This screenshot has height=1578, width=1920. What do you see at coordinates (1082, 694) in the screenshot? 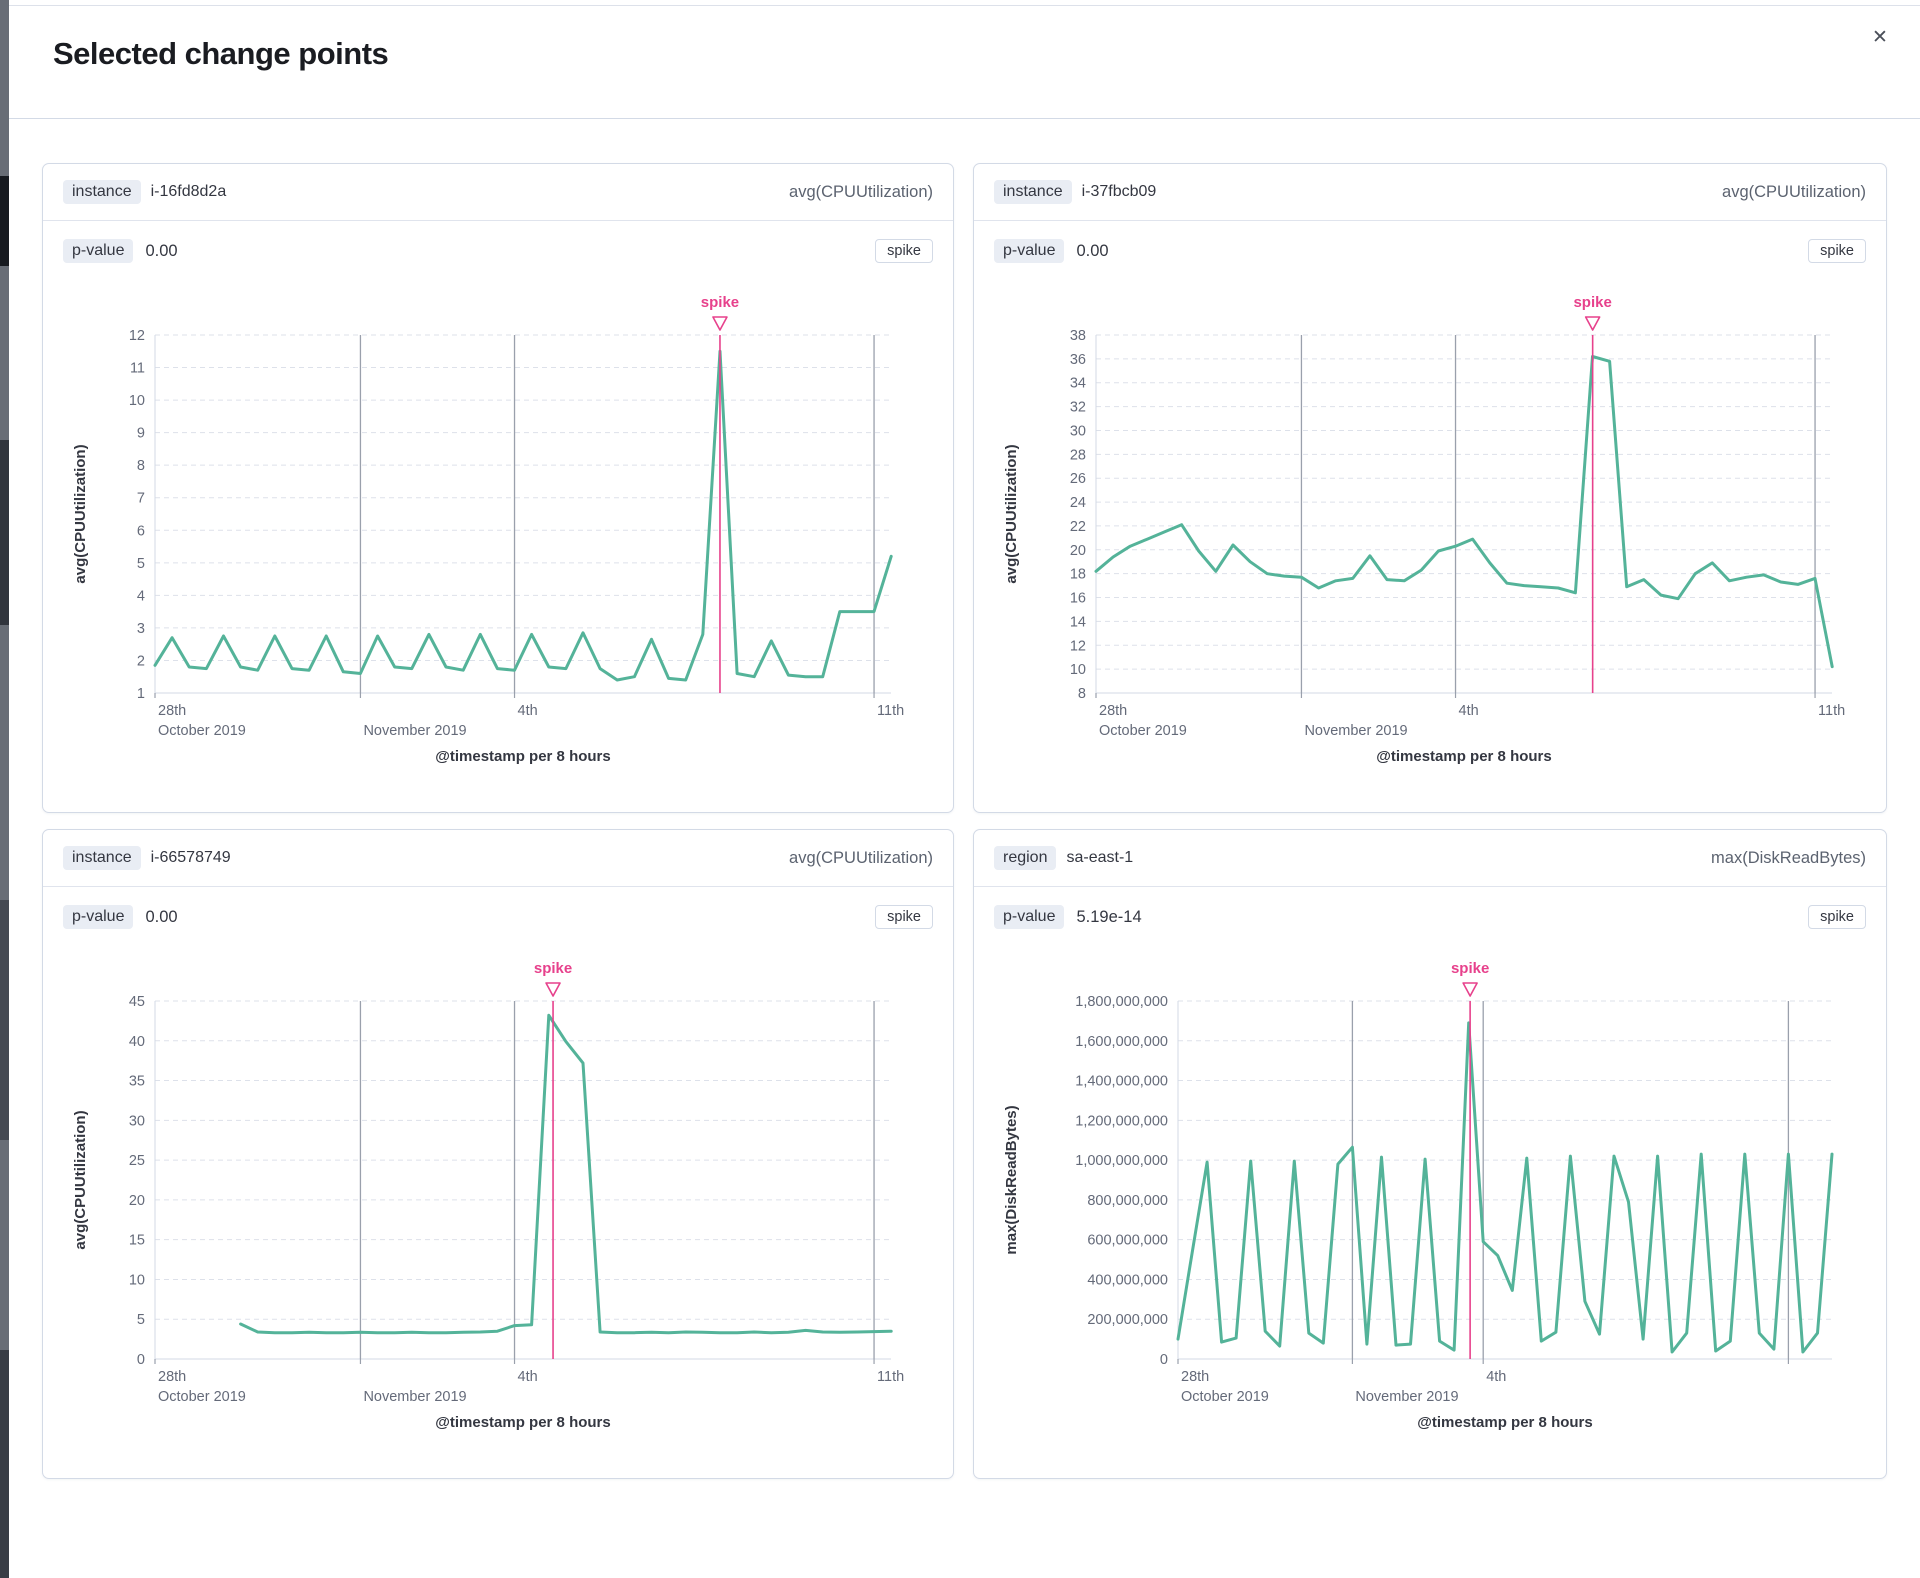
I see `svg-text: 8` at bounding box center [1082, 694].